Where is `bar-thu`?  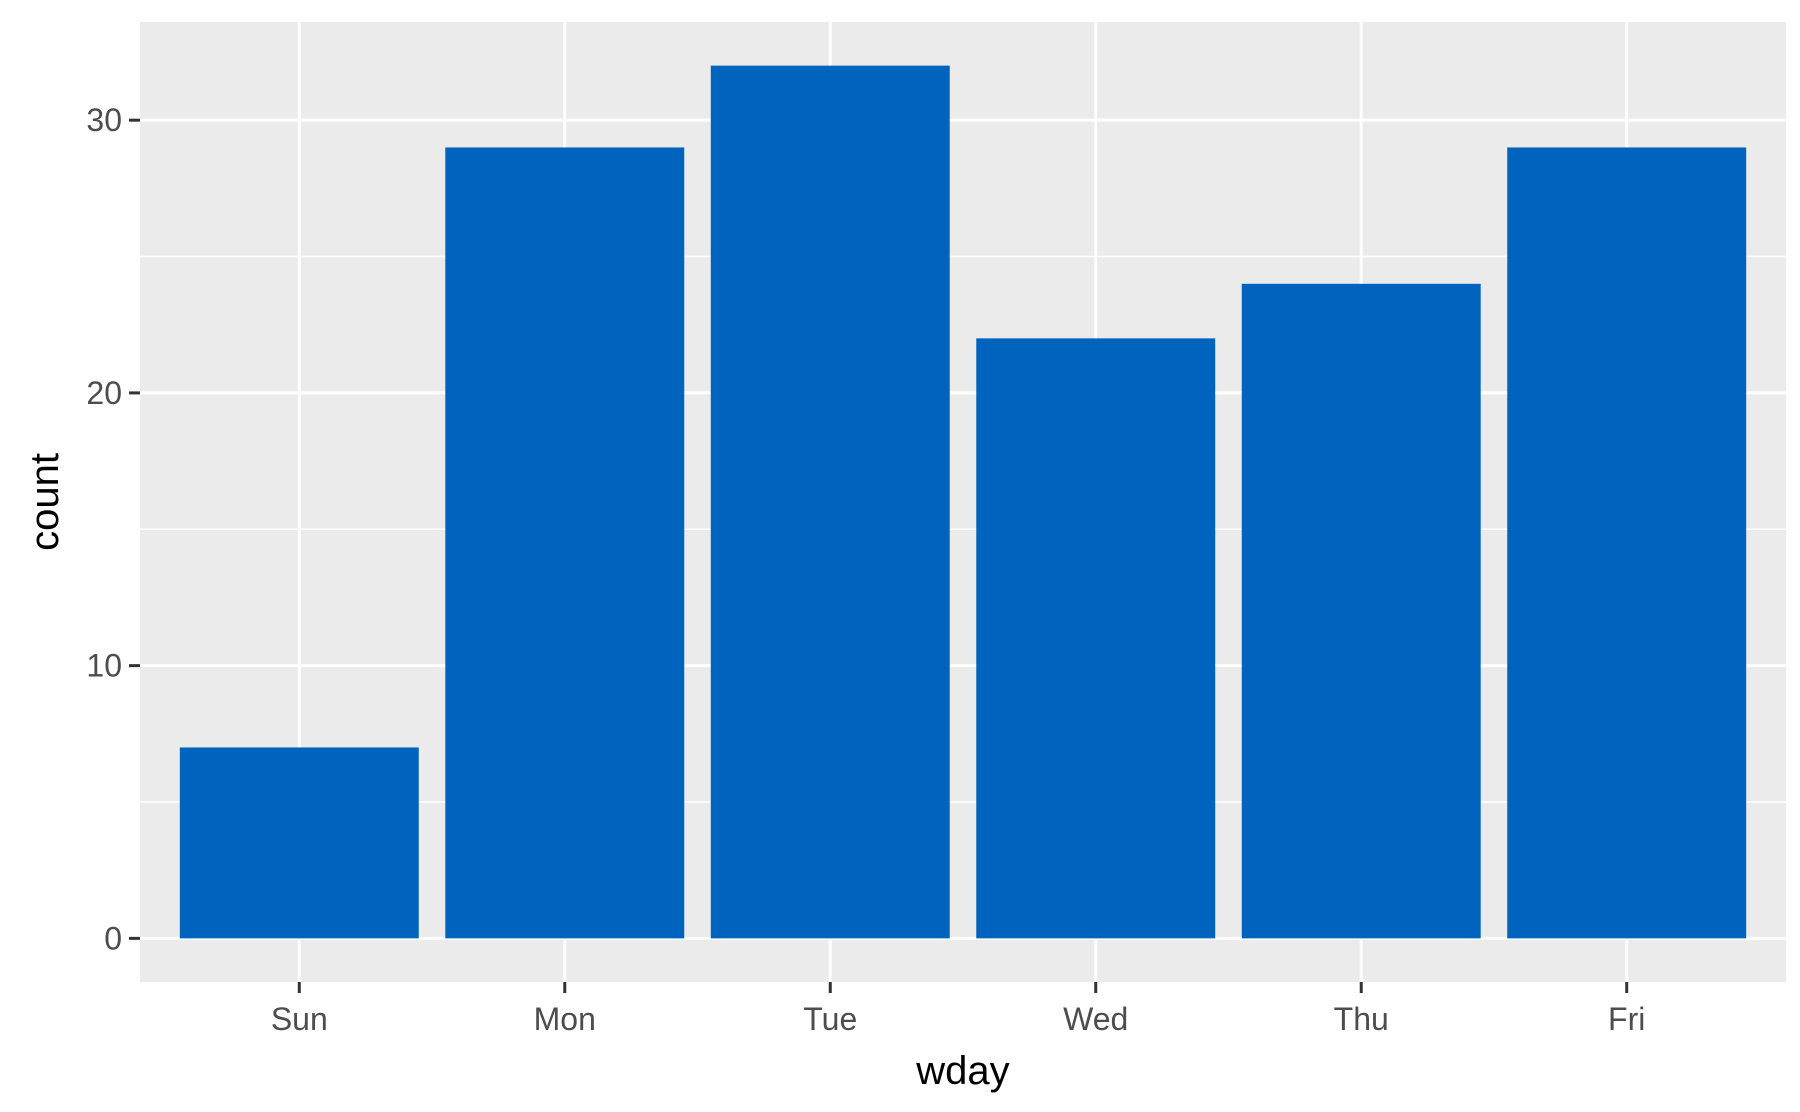
bar-thu is located at coordinates (1361, 611).